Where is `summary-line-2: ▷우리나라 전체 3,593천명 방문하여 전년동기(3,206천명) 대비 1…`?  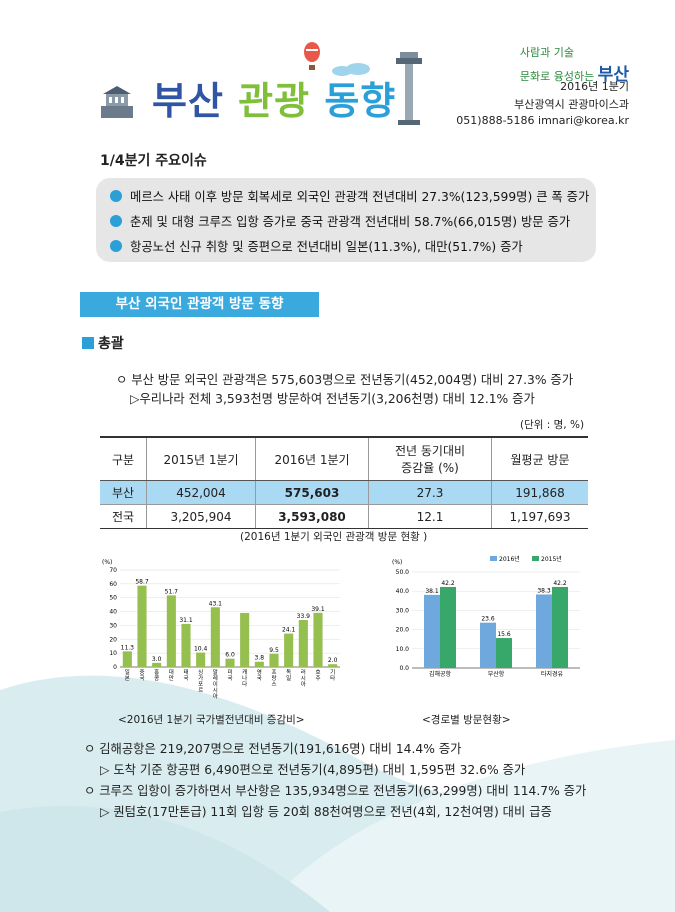 summary-line-2: ▷우리나라 전체 3,593천명 방문하여 전년동기(3,206천명) 대비 1… is located at coordinates (332, 399).